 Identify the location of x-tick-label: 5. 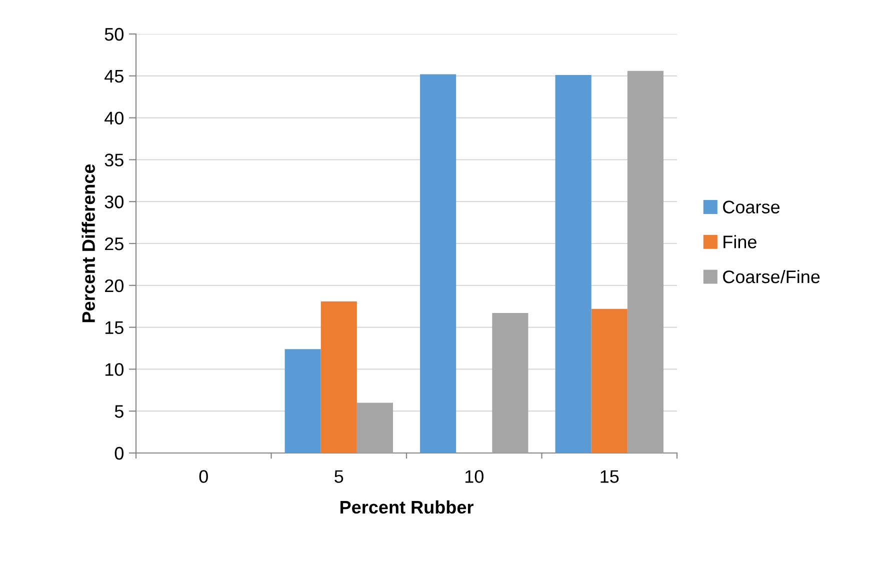
(339, 476).